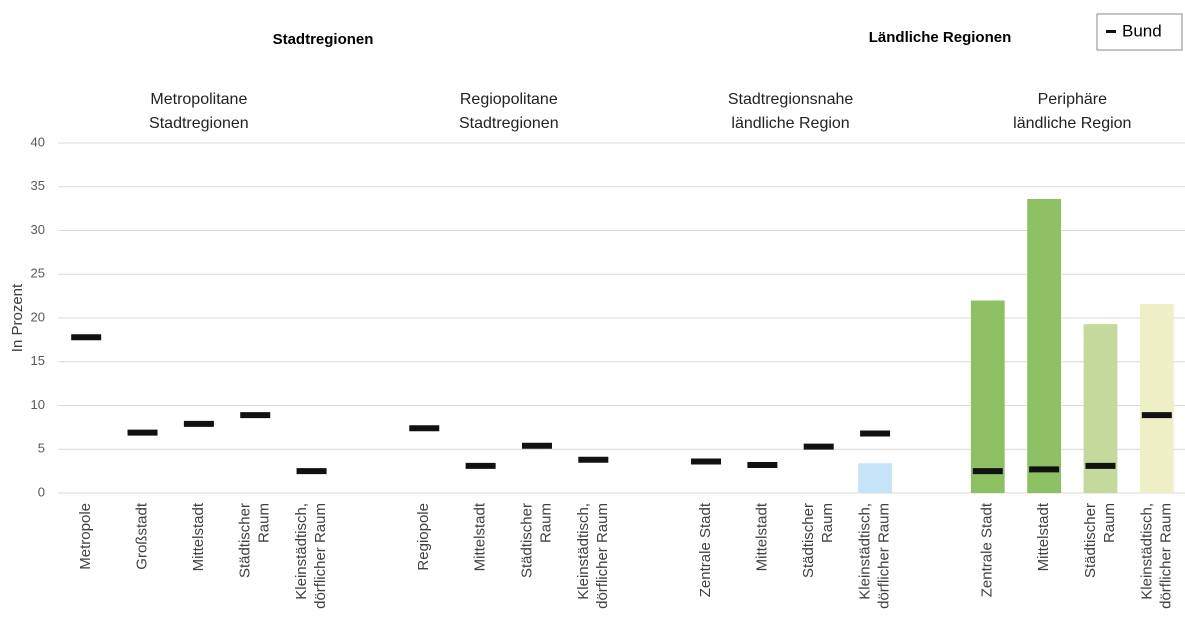 This screenshot has width=1185, height=640. I want to click on subgroup-label: Metropolitane, so click(198, 99).